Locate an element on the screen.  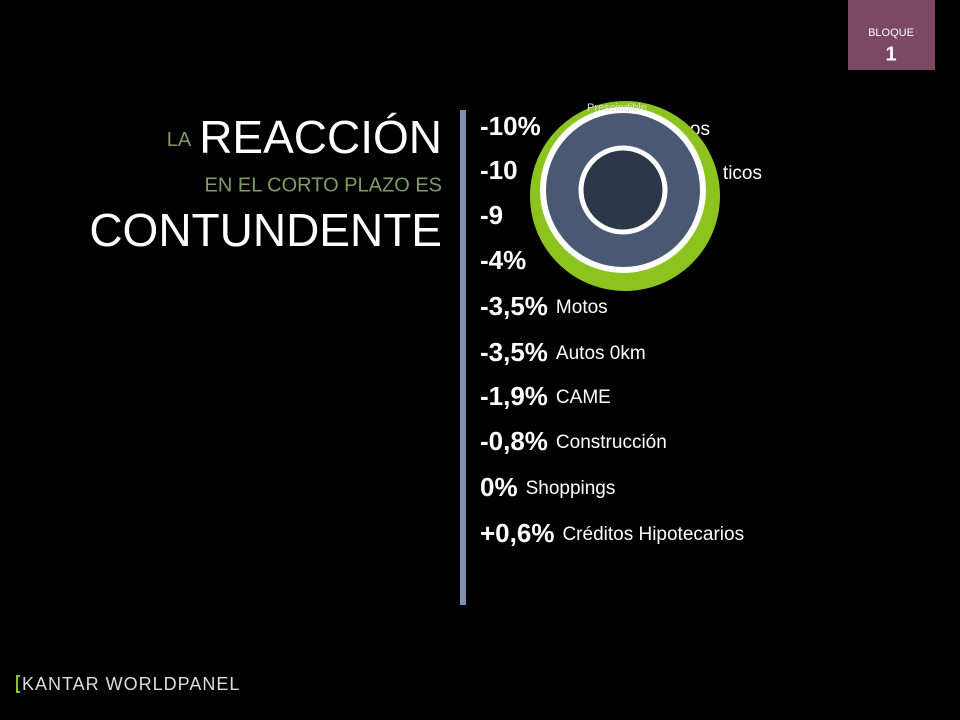
logo-bracket is located at coordinates (18, 684).